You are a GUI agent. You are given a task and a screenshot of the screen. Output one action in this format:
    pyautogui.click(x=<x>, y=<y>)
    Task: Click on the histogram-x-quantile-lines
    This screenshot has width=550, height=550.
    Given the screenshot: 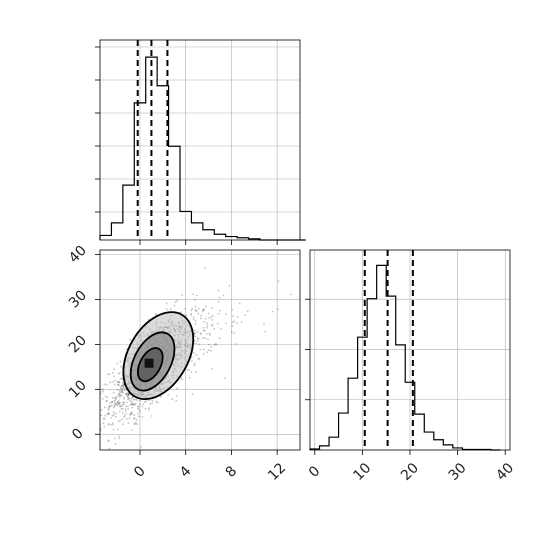 What is the action you would take?
    pyautogui.click(x=152, y=140)
    